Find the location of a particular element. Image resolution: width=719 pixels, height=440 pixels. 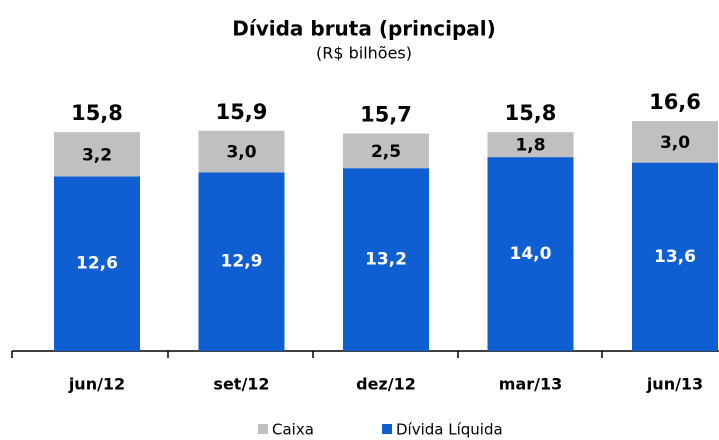

chart-subtitle: (R$ bilhões) is located at coordinates (364, 53).